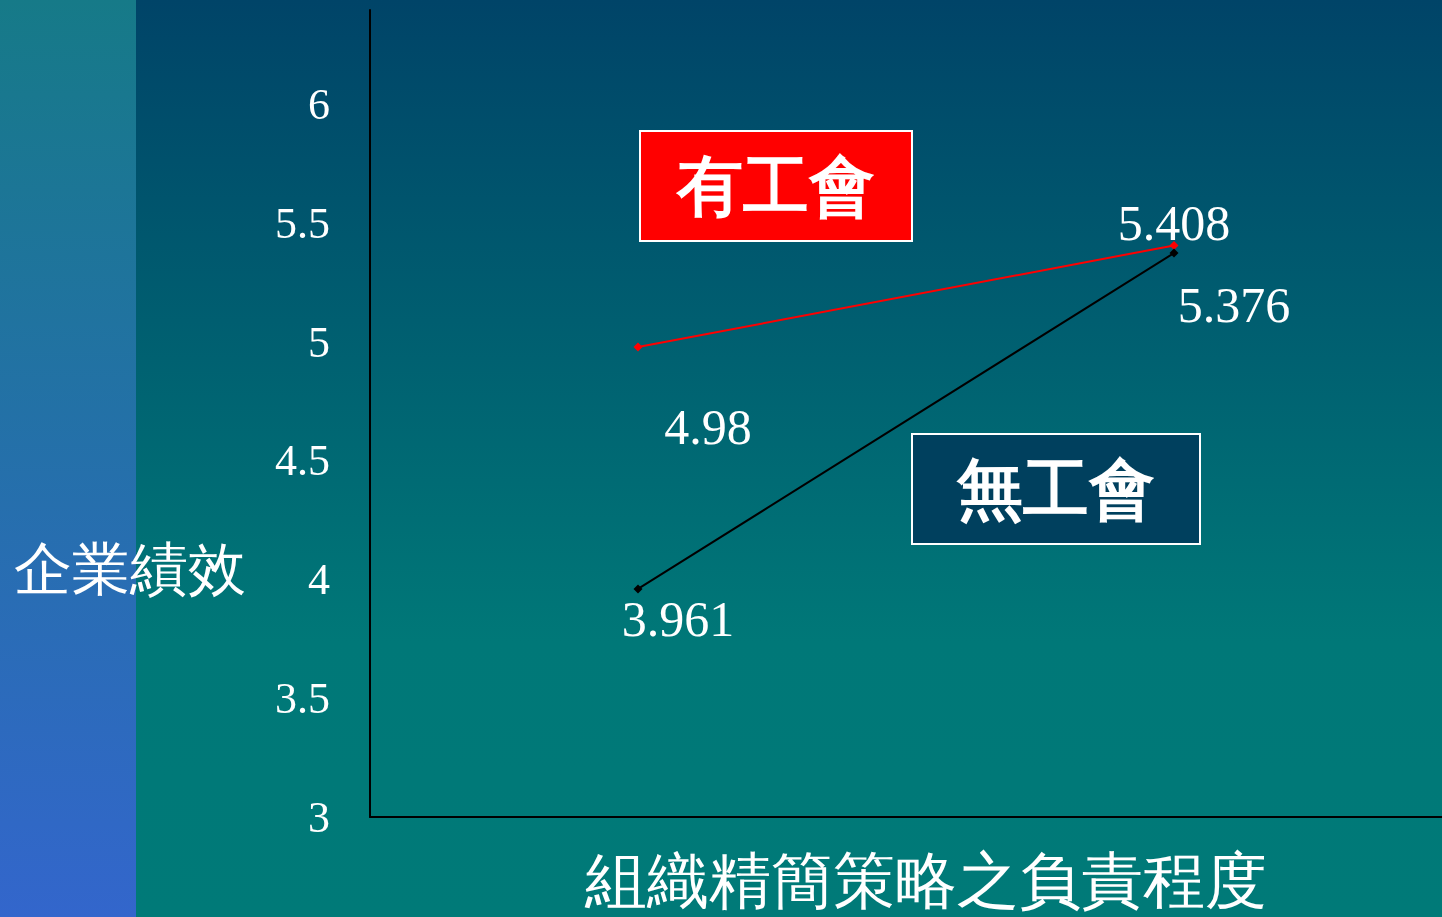 The width and height of the screenshot is (1442, 917). Describe the element at coordinates (302, 698) in the screenshot. I see `y-tick-label: 3.5` at that location.